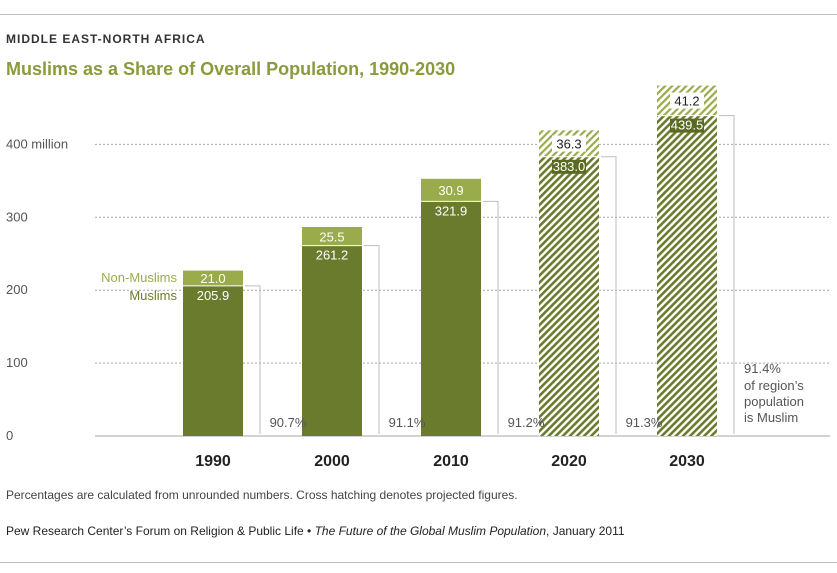 This screenshot has height=573, width=837. I want to click on legend-non-muslims: Non-Muslims, so click(139, 277).